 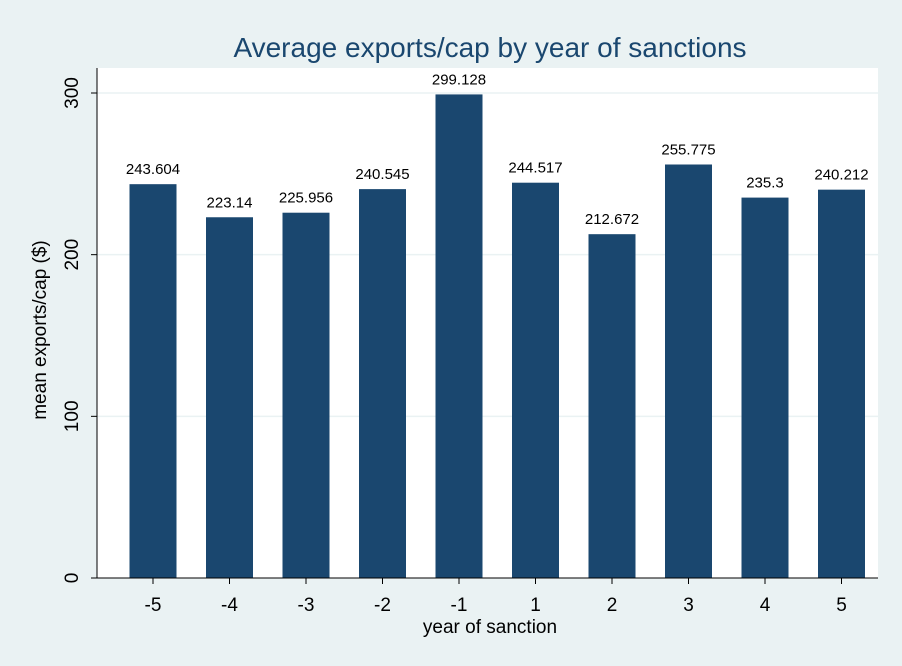 I want to click on x-tick-label: -5, so click(x=153, y=605).